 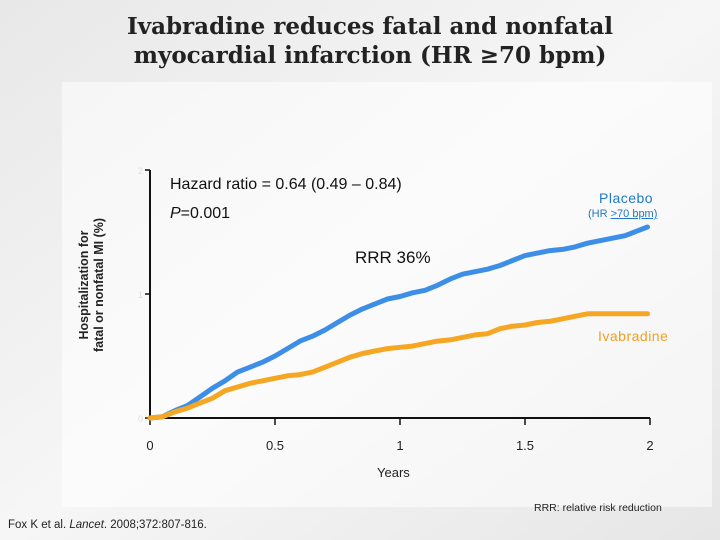 What do you see at coordinates (626, 198) in the screenshot?
I see `placebo-label: Placebo` at bounding box center [626, 198].